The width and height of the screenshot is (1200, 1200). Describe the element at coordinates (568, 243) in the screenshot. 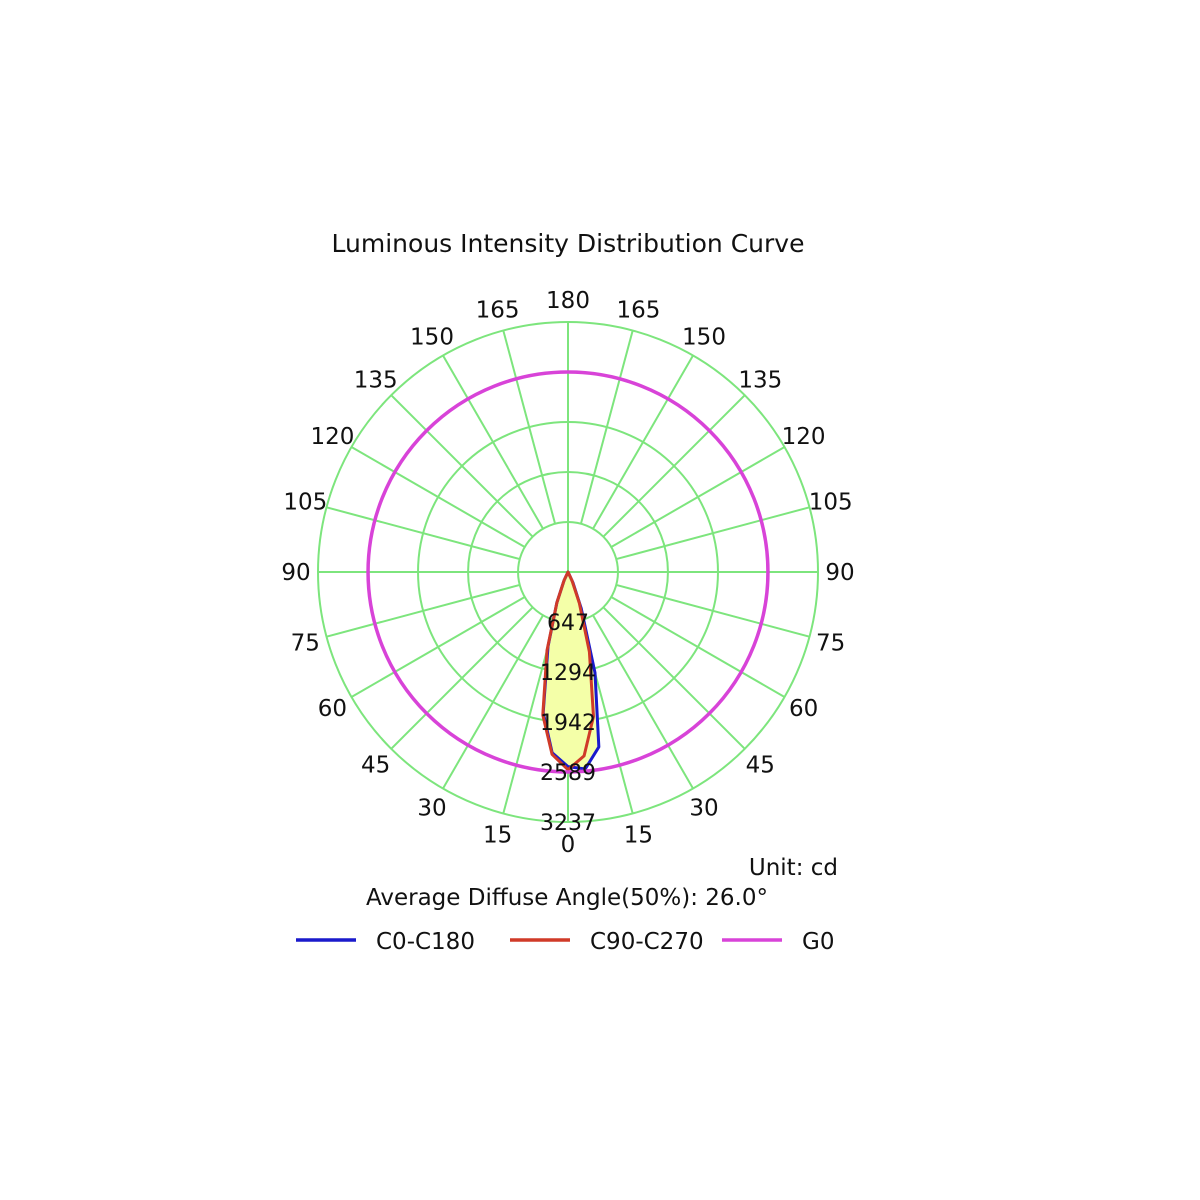

I see `chart-title: Luminous Intensity Distribution Curve` at that location.